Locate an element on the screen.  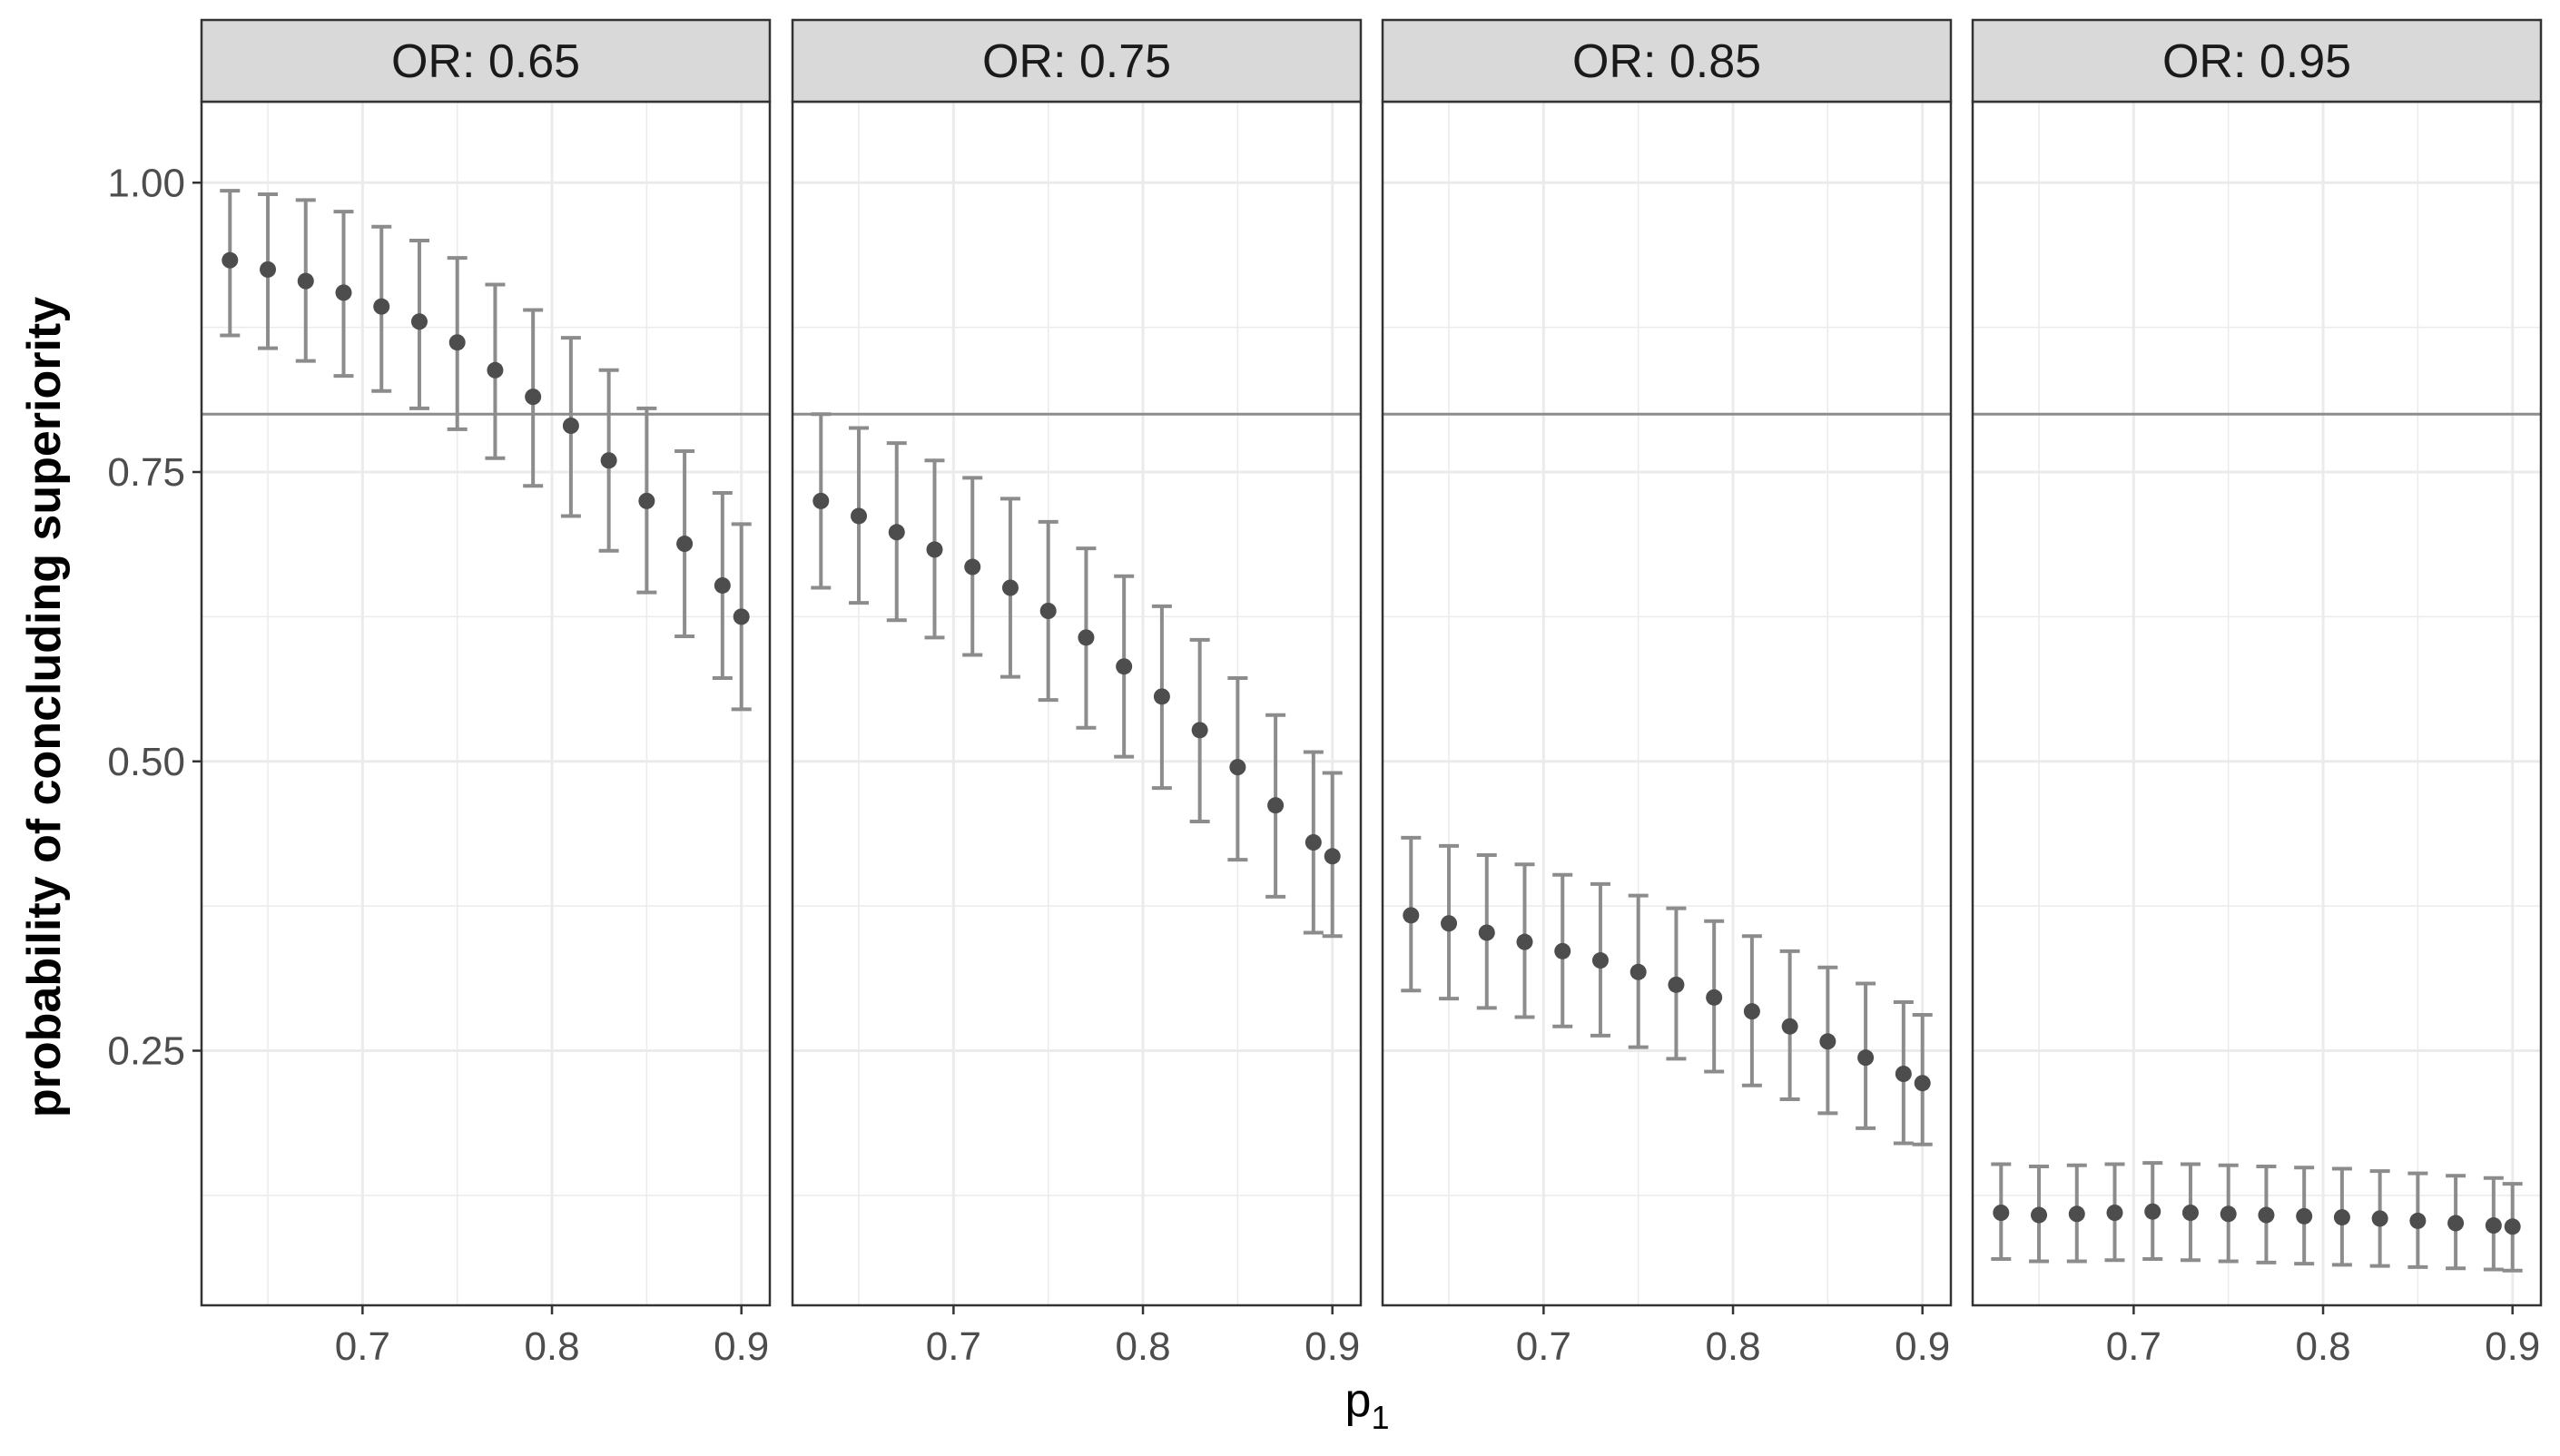
y-axis-title: probability of concluding superiority is located at coordinates (44, 707).